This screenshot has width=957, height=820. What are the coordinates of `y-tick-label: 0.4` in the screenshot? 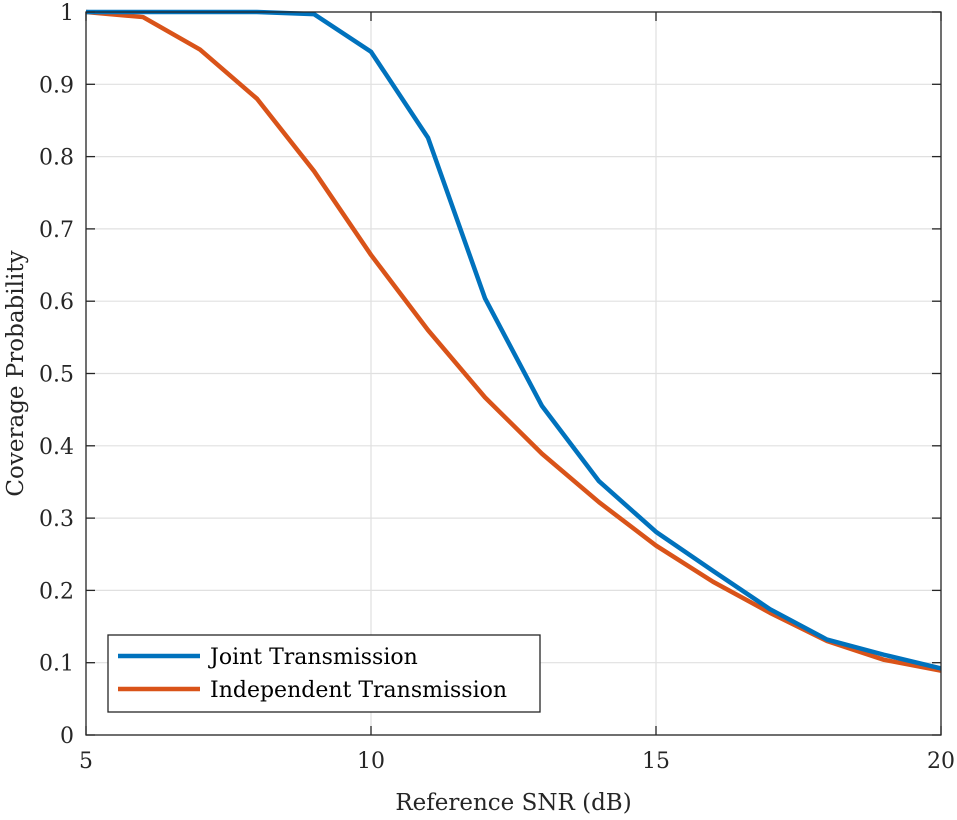 It's located at (56, 447).